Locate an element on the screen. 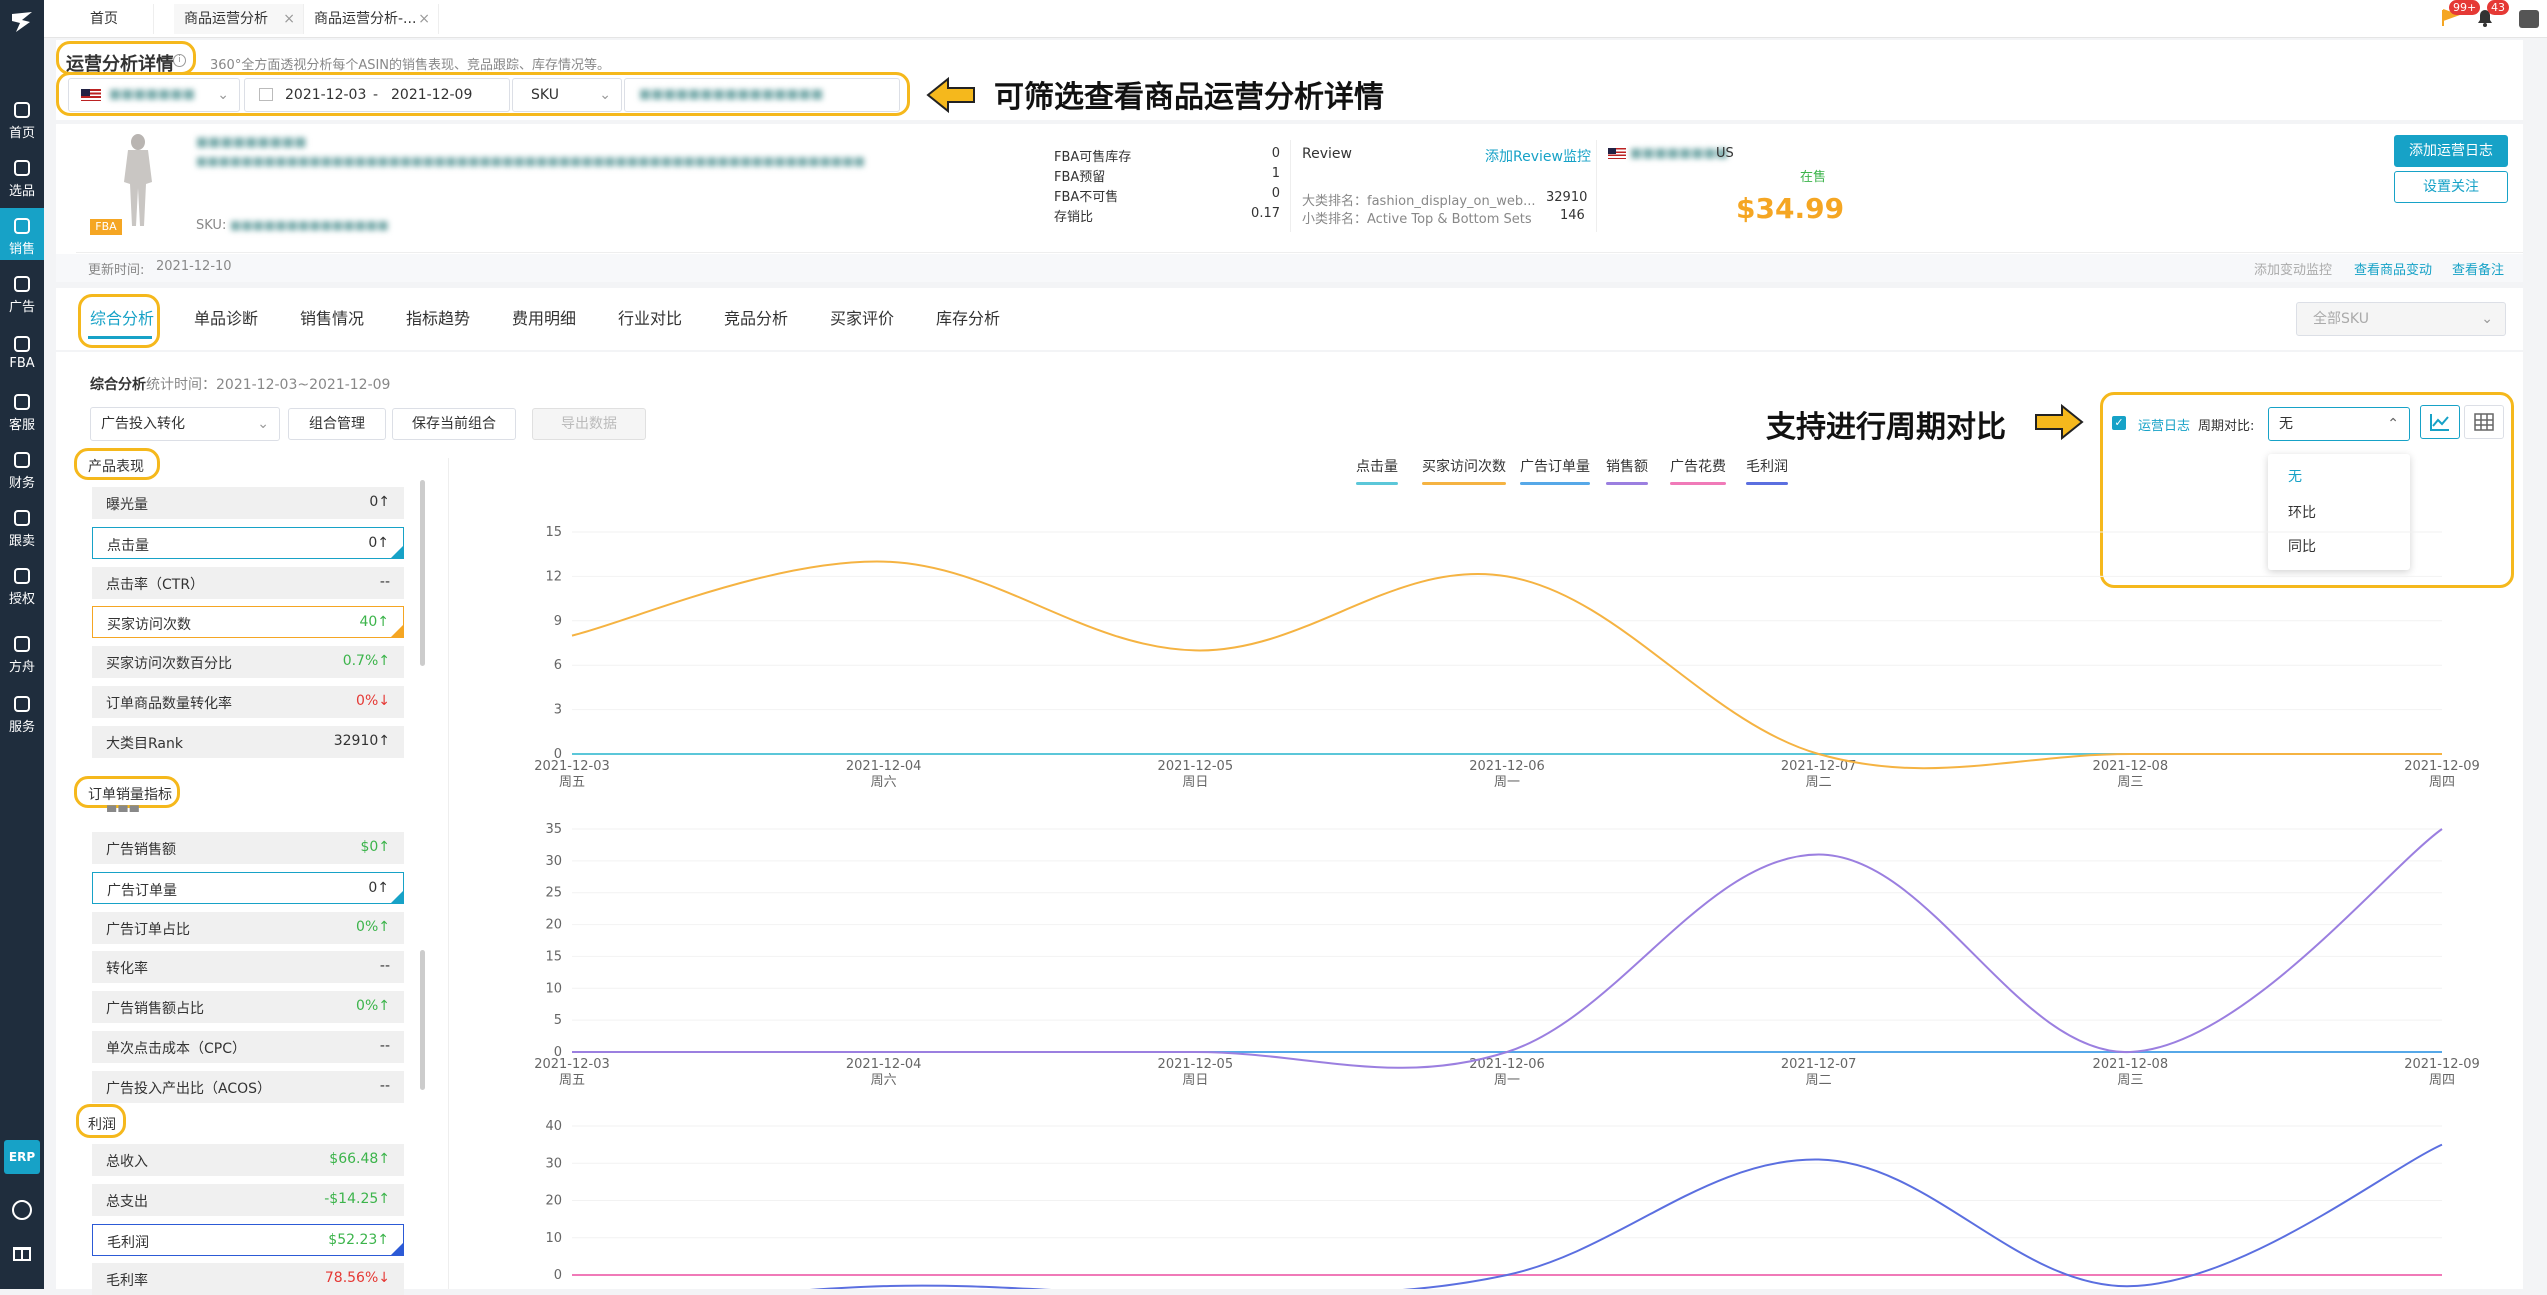  y-tick-label: 40 is located at coordinates (553, 1126).